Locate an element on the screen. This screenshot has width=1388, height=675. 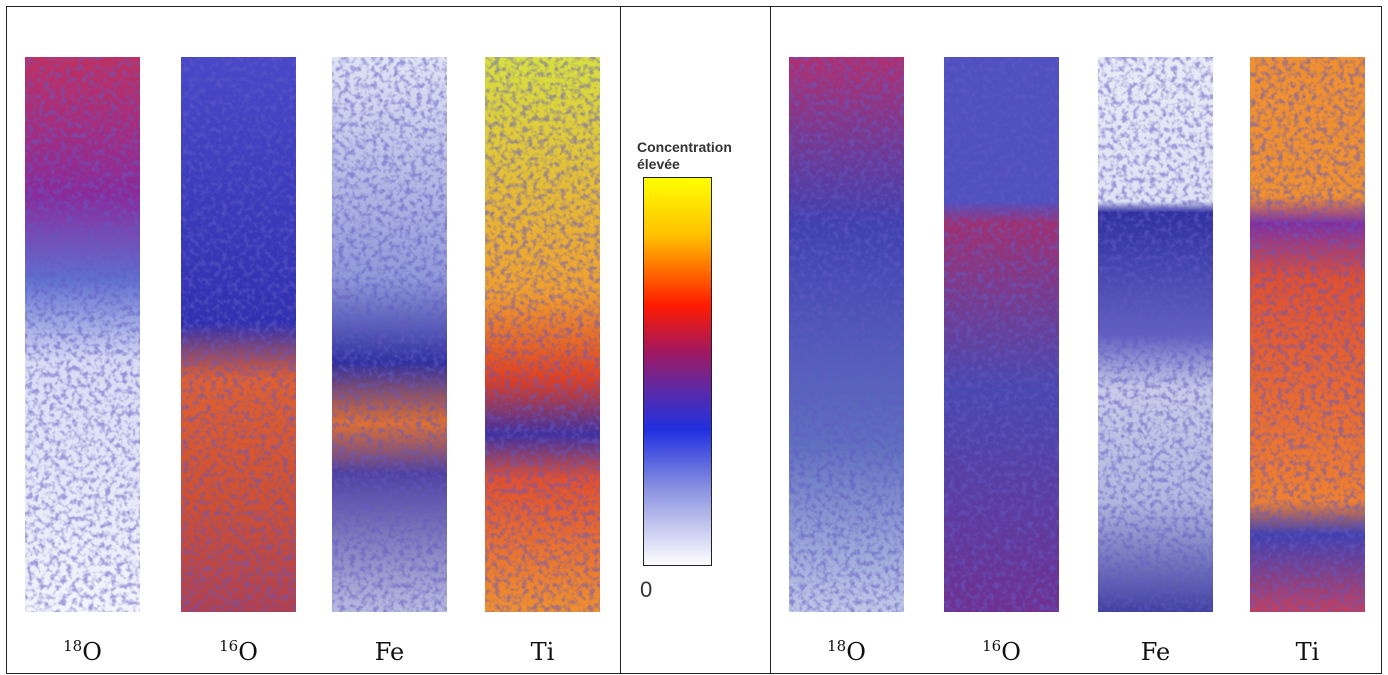
colorbar-min-label: 0 is located at coordinates (646, 589).